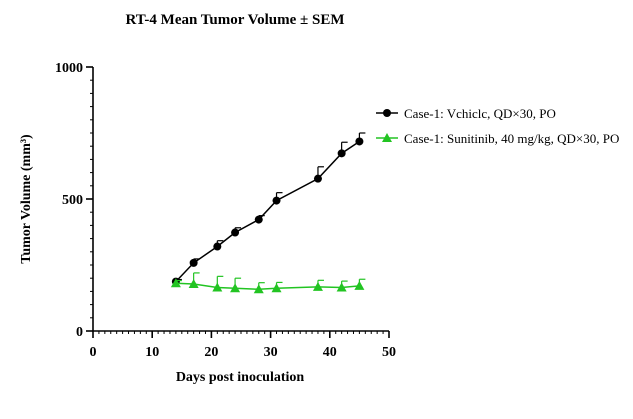  Describe the element at coordinates (26, 199) in the screenshot. I see `y-axis-label: Tumor Volume (mm³)` at that location.